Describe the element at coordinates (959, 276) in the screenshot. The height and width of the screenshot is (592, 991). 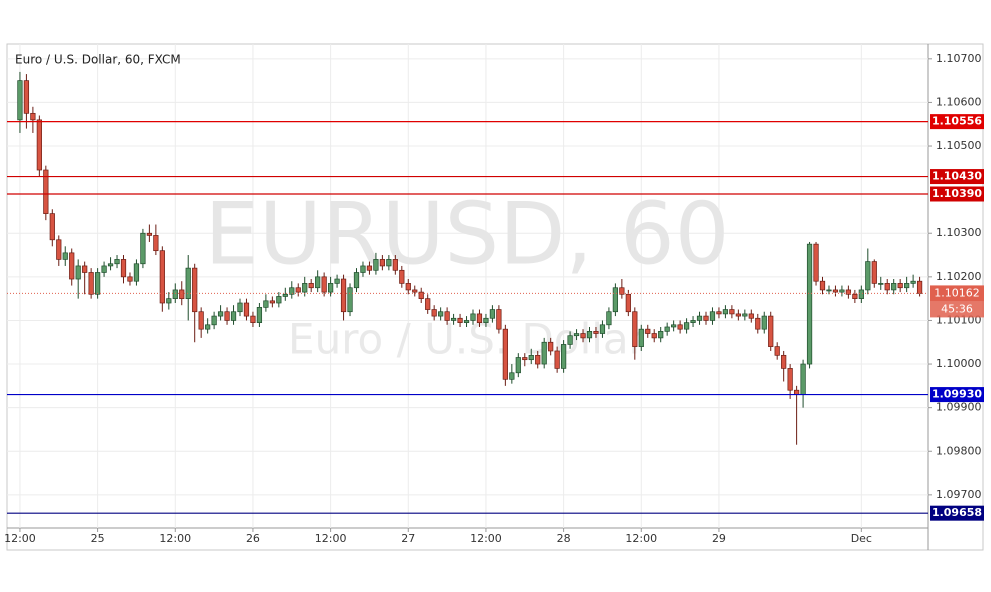
I see `y-tick-label: 1.10200` at that location.